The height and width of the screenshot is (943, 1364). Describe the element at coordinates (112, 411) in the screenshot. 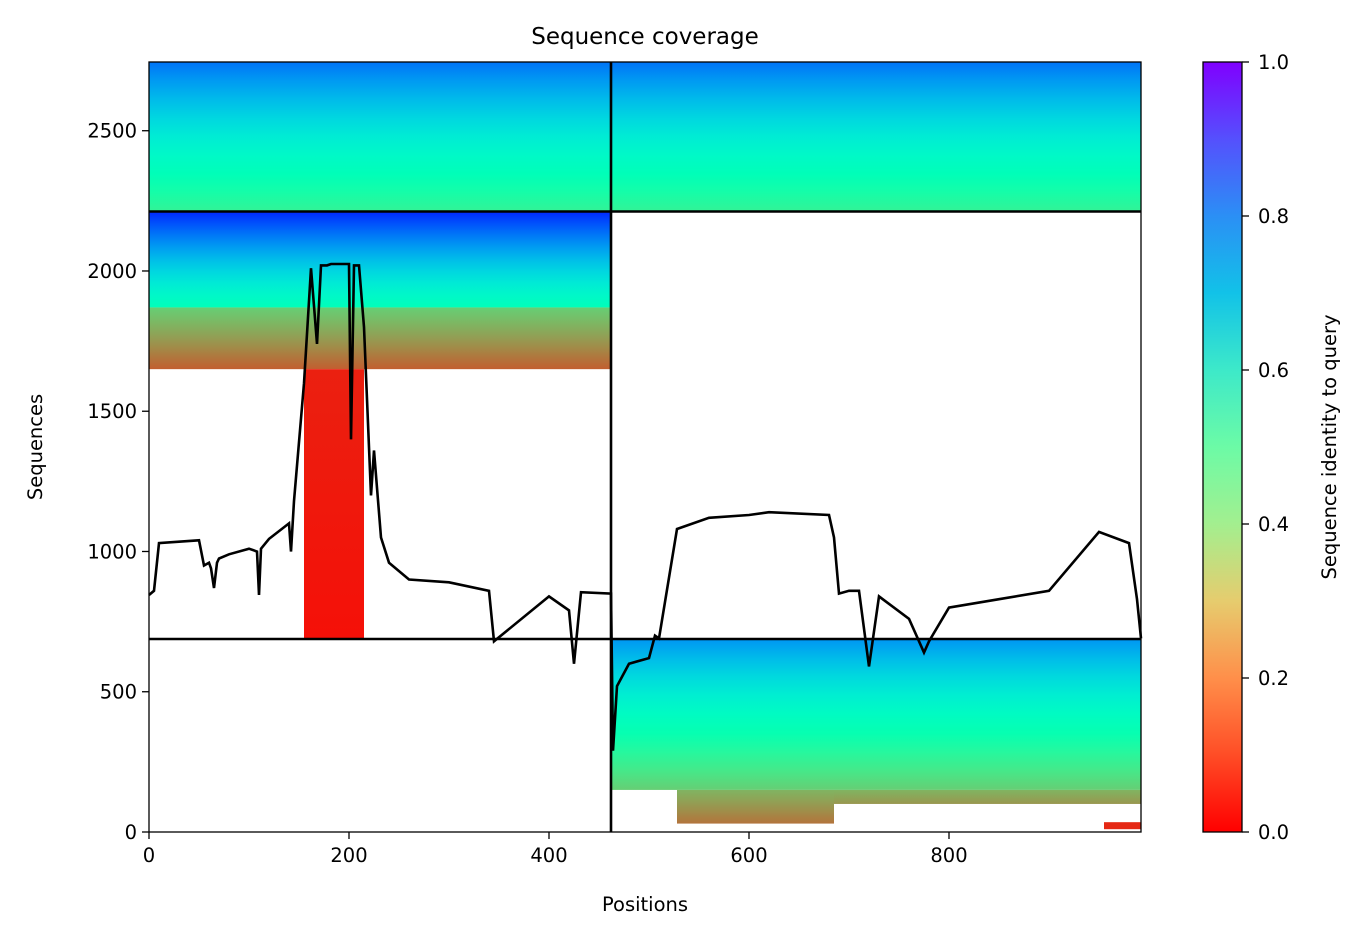

I see `y-tick-label: 1500` at that location.